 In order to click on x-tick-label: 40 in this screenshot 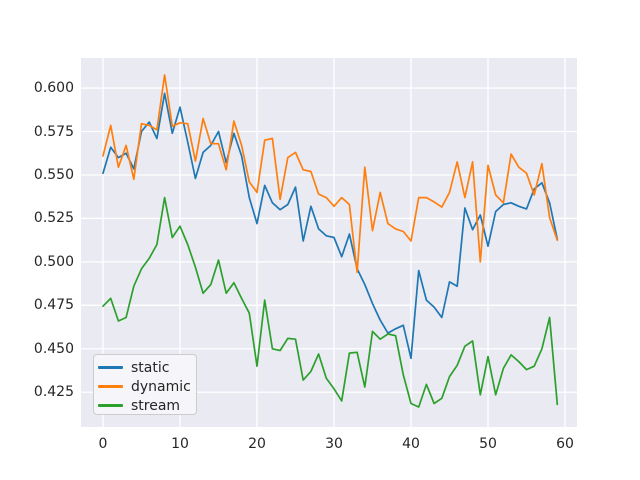, I will do `click(411, 444)`.